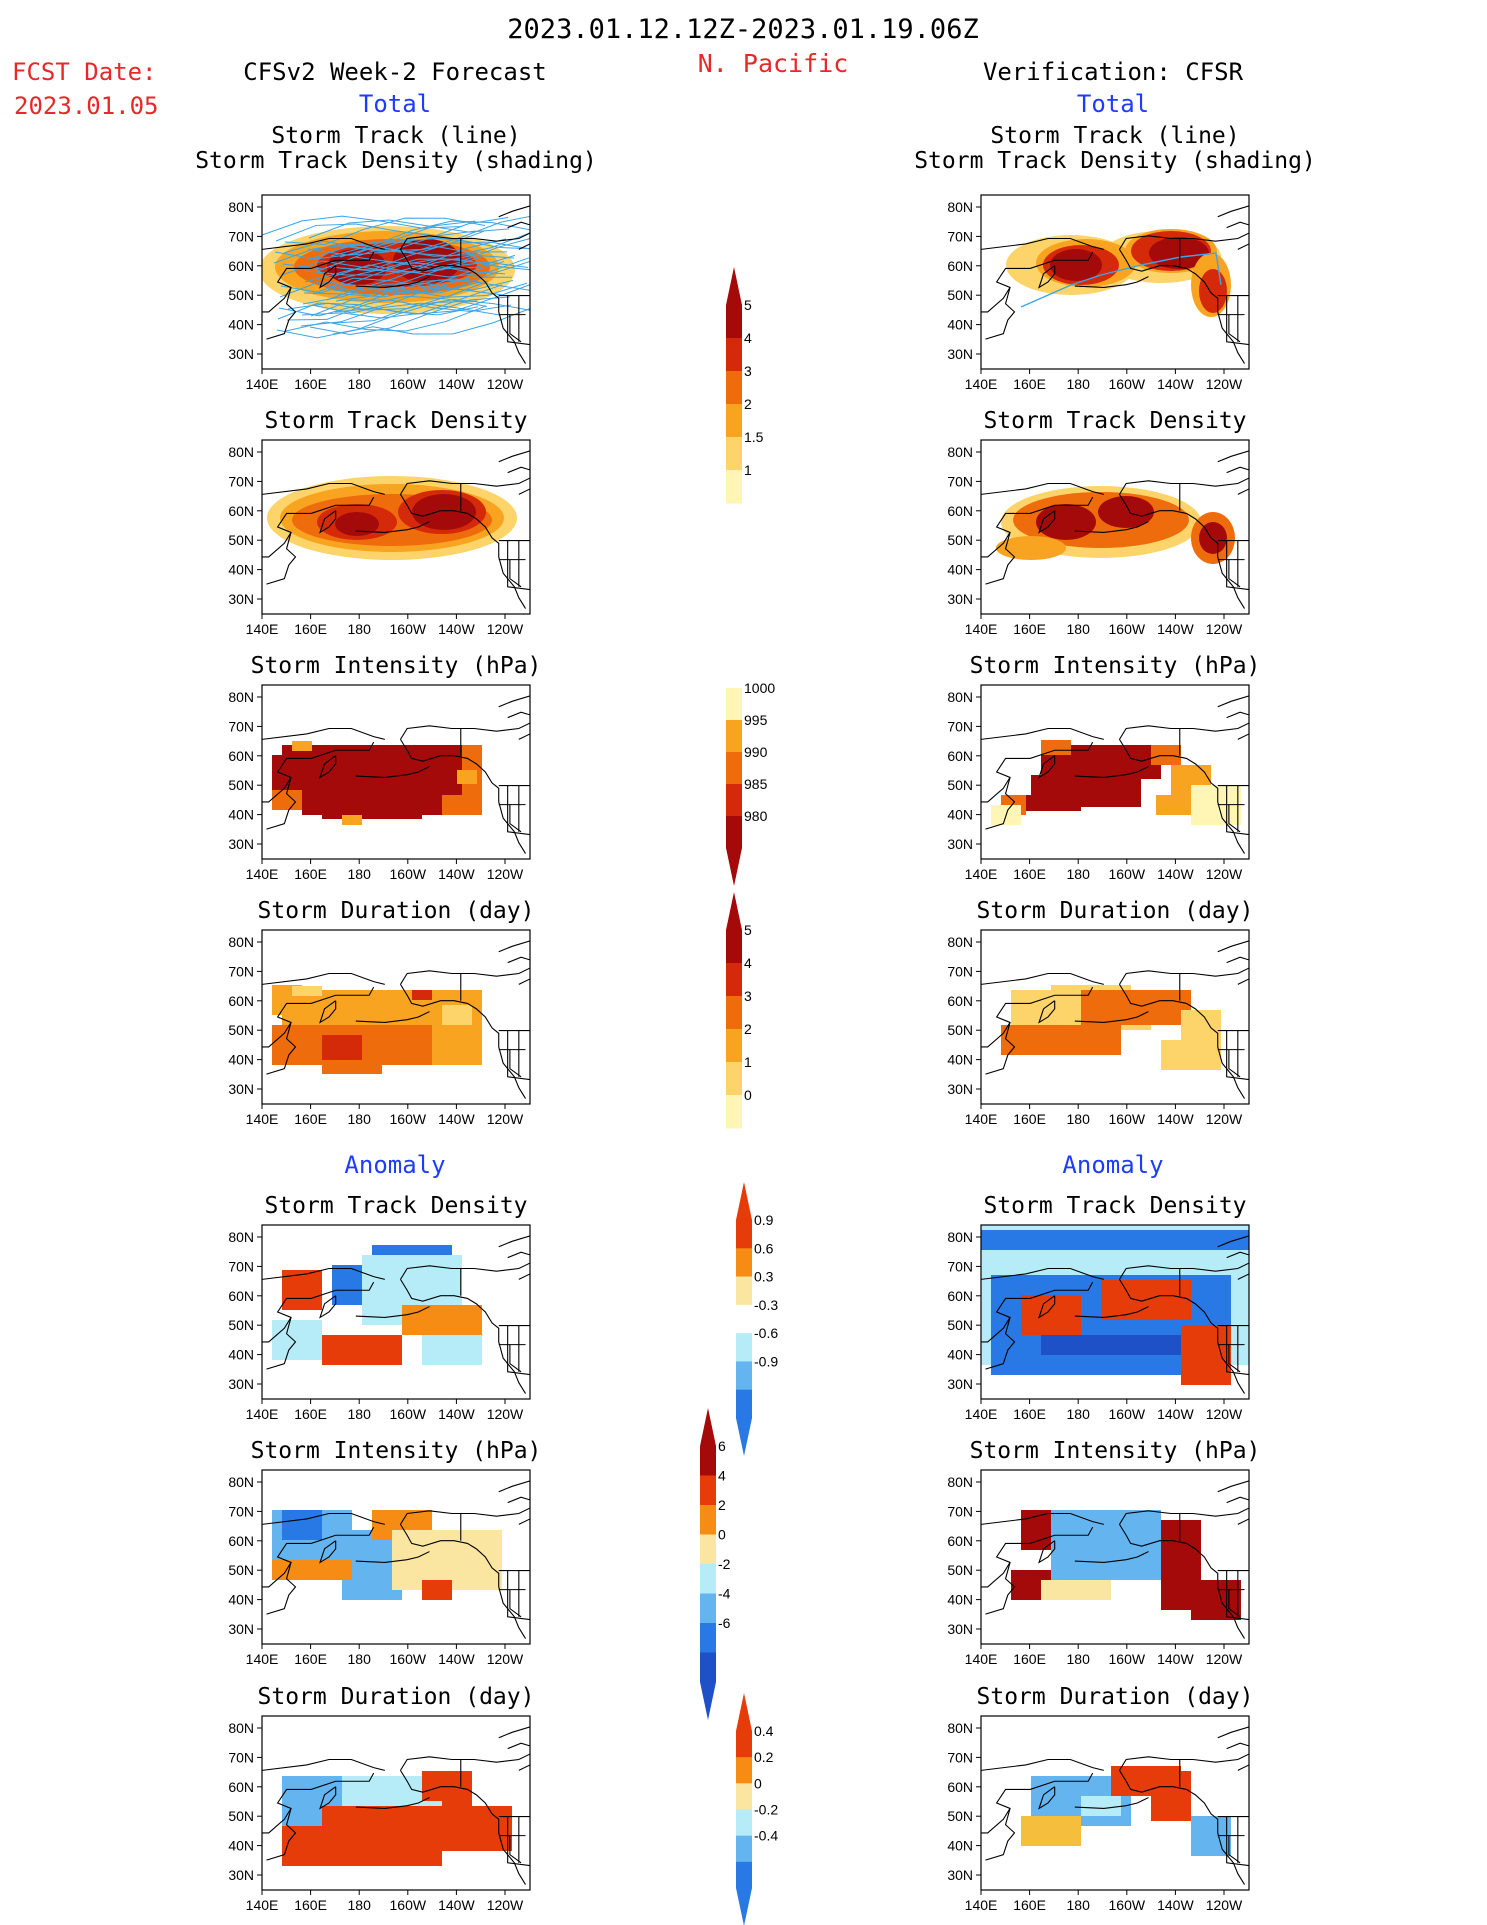 Image resolution: width=1487 pixels, height=1925 pixels. I want to click on right-column-title: Verification: CFSR, so click(1113, 72).